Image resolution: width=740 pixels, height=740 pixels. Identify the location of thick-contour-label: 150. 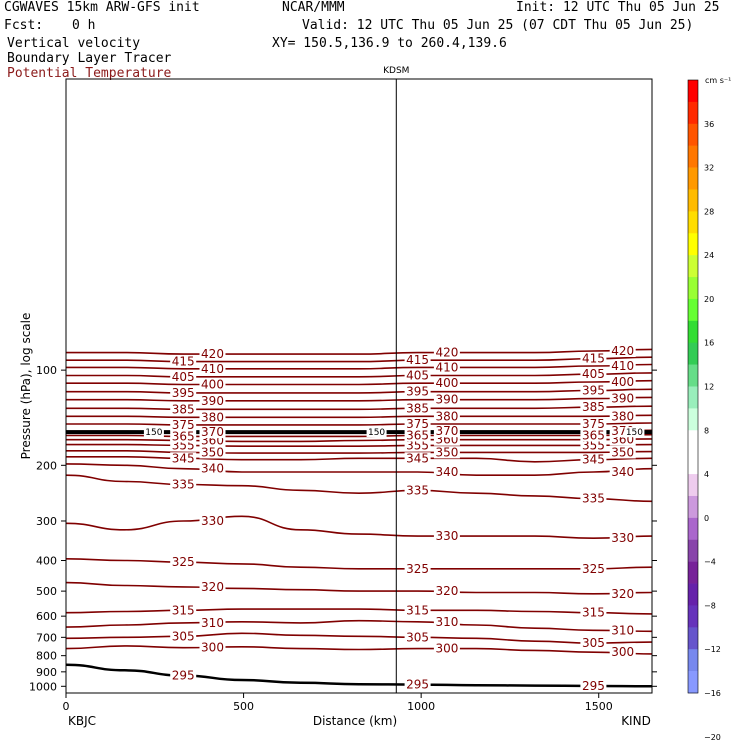
(634, 433).